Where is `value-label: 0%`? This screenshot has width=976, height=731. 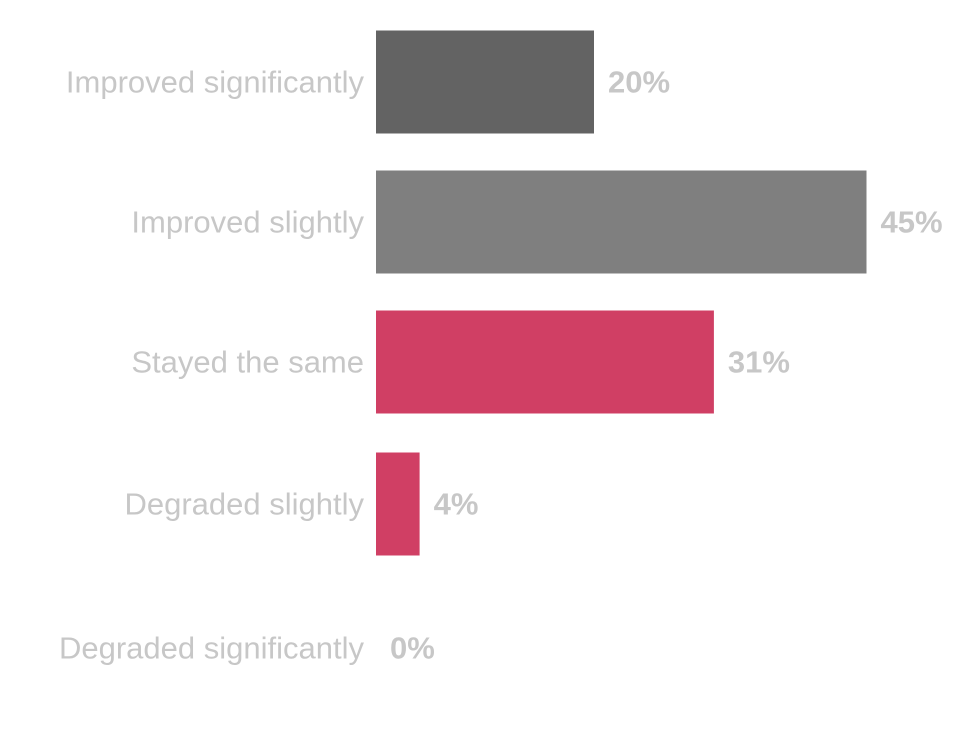
value-label: 0% is located at coordinates (412, 648).